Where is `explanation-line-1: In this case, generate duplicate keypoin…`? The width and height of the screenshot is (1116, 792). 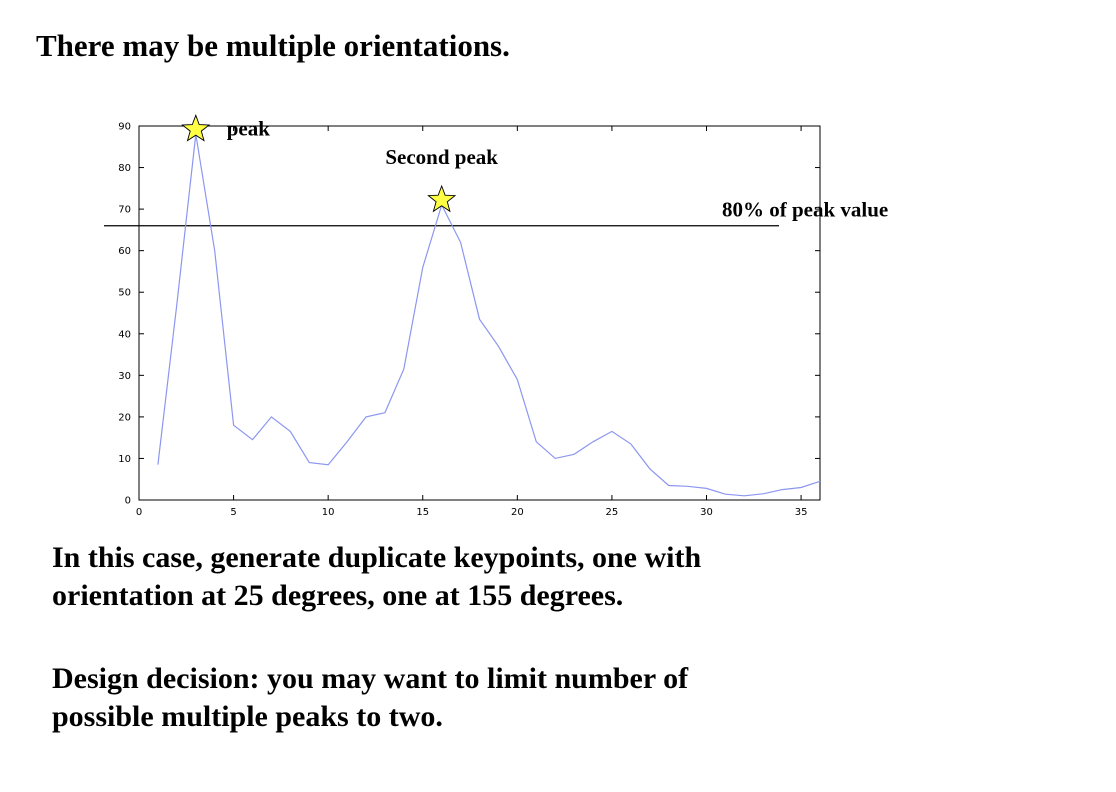 explanation-line-1: In this case, generate duplicate keypoin… is located at coordinates (377, 557).